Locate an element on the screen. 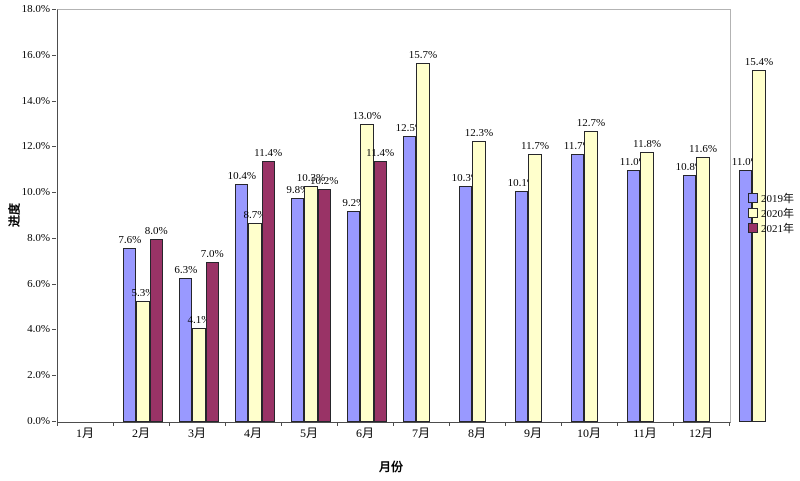  bar-2019年-12月 is located at coordinates (746, 296).